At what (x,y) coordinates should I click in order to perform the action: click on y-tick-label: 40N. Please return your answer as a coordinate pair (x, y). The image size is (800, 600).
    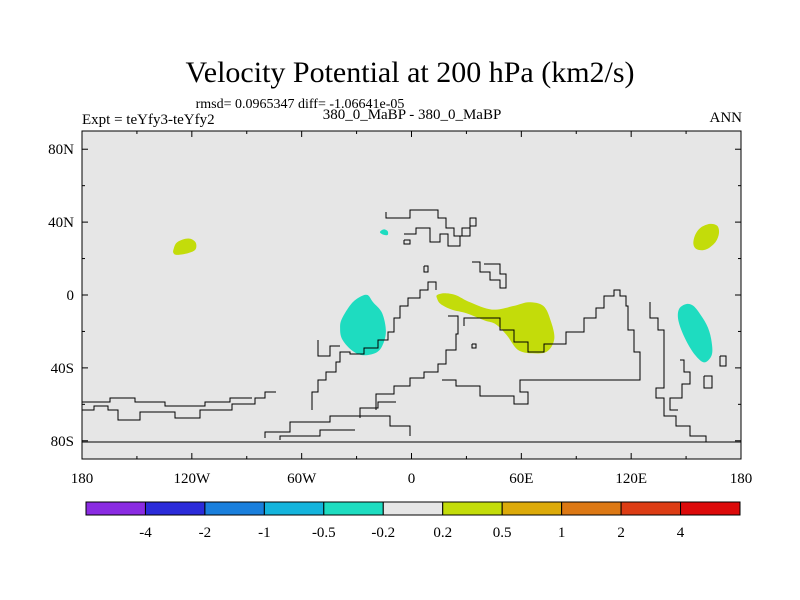
    Looking at the image, I should click on (61, 223).